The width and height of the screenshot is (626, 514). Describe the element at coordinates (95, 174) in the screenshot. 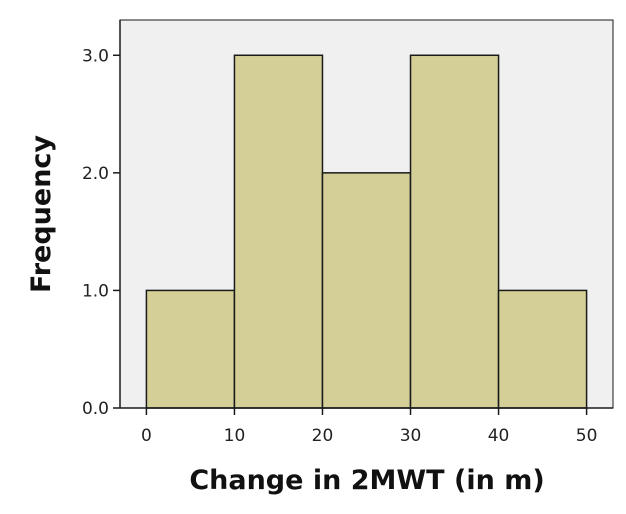

I see `y-tick-label-2: 2.0` at that location.